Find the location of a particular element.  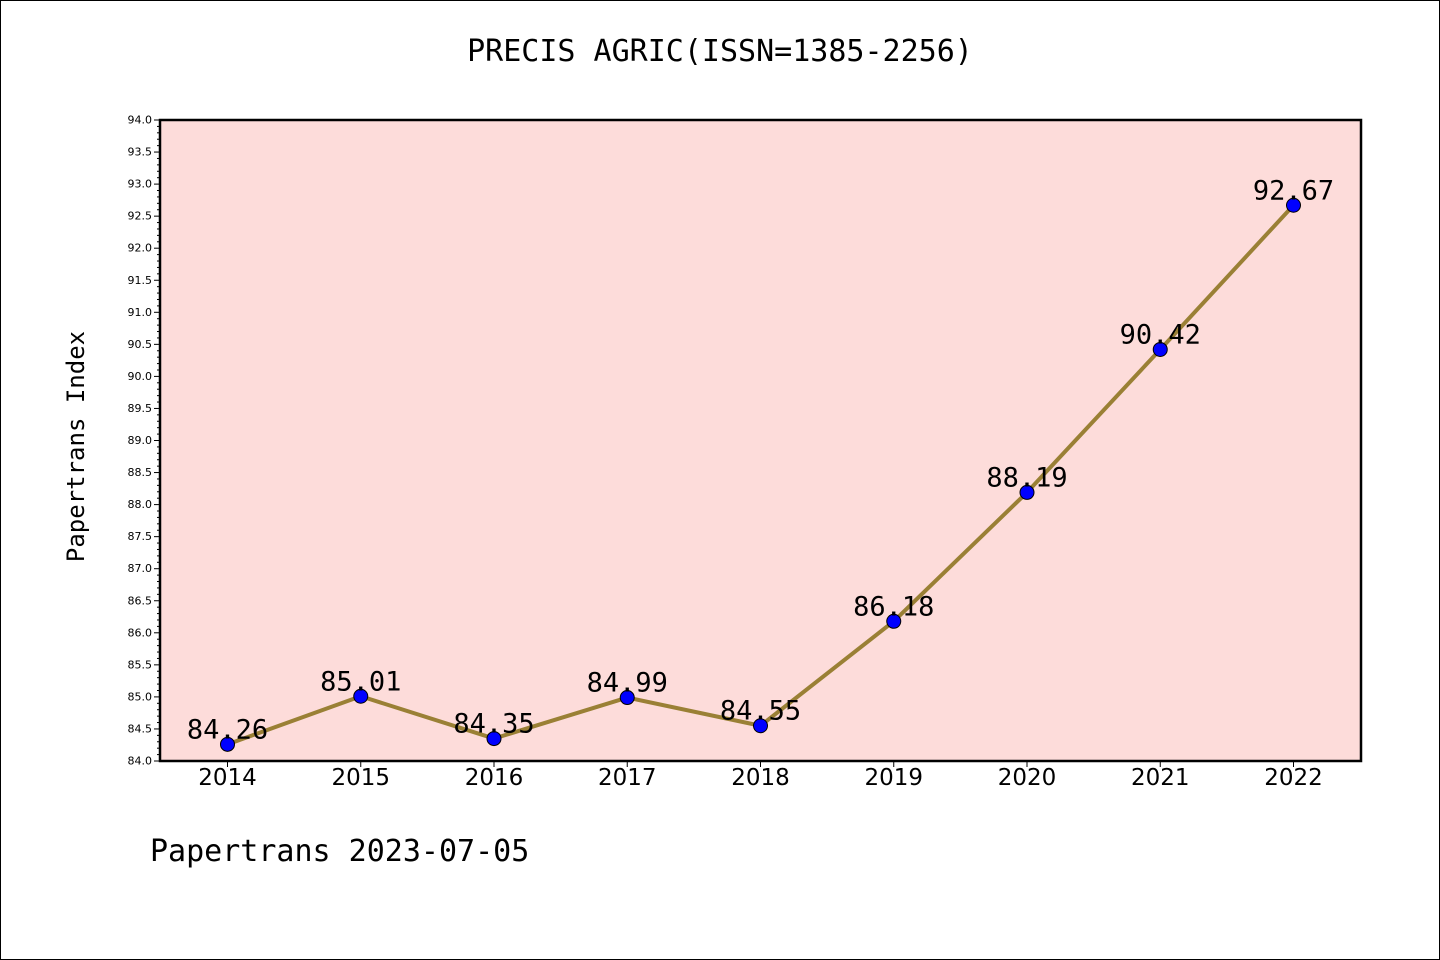

y-tick-label: 88.0 is located at coordinates (140, 504).